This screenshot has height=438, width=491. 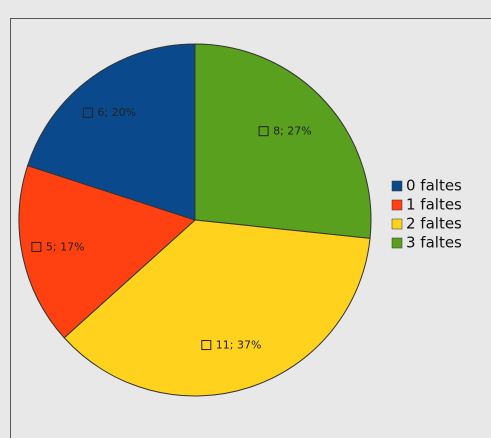 I want to click on legend-label: 2 faltes, so click(x=434, y=224).